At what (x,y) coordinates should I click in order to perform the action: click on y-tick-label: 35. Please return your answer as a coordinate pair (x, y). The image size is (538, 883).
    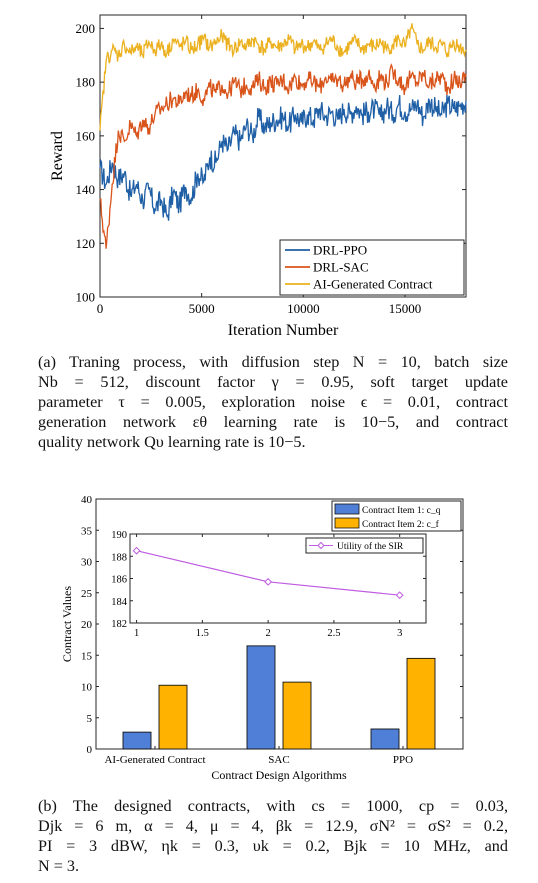
    Looking at the image, I should click on (87, 531).